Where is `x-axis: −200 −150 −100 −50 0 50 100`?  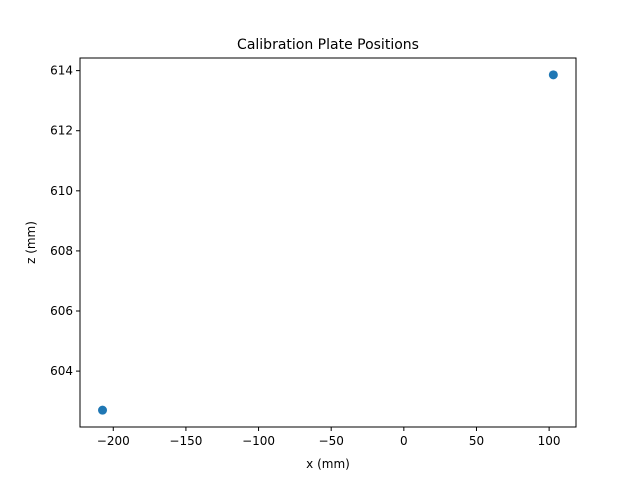 x-axis: −200 −150 −100 −50 0 50 100 is located at coordinates (329, 437).